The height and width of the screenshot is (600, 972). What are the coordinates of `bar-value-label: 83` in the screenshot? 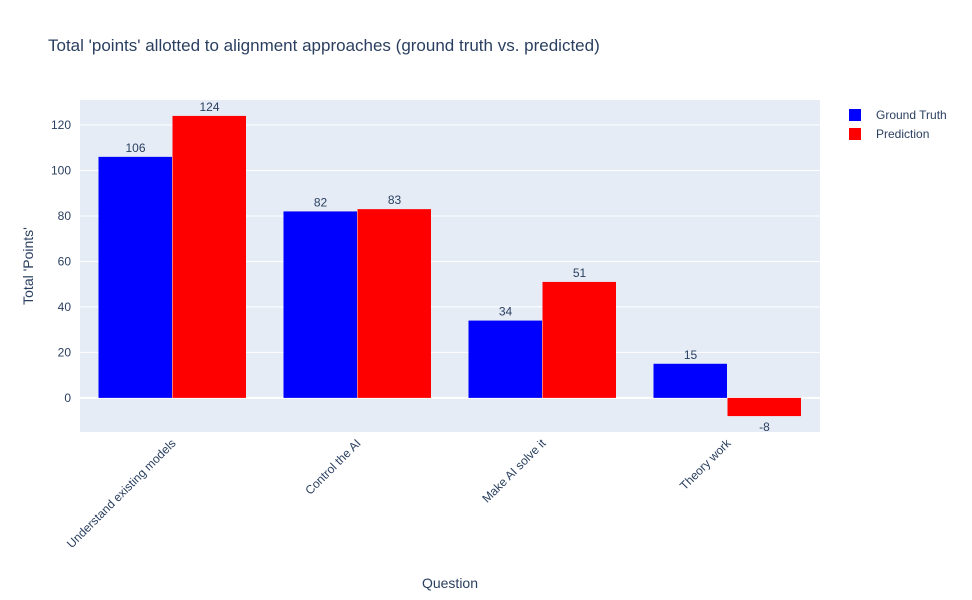 It's located at (395, 200).